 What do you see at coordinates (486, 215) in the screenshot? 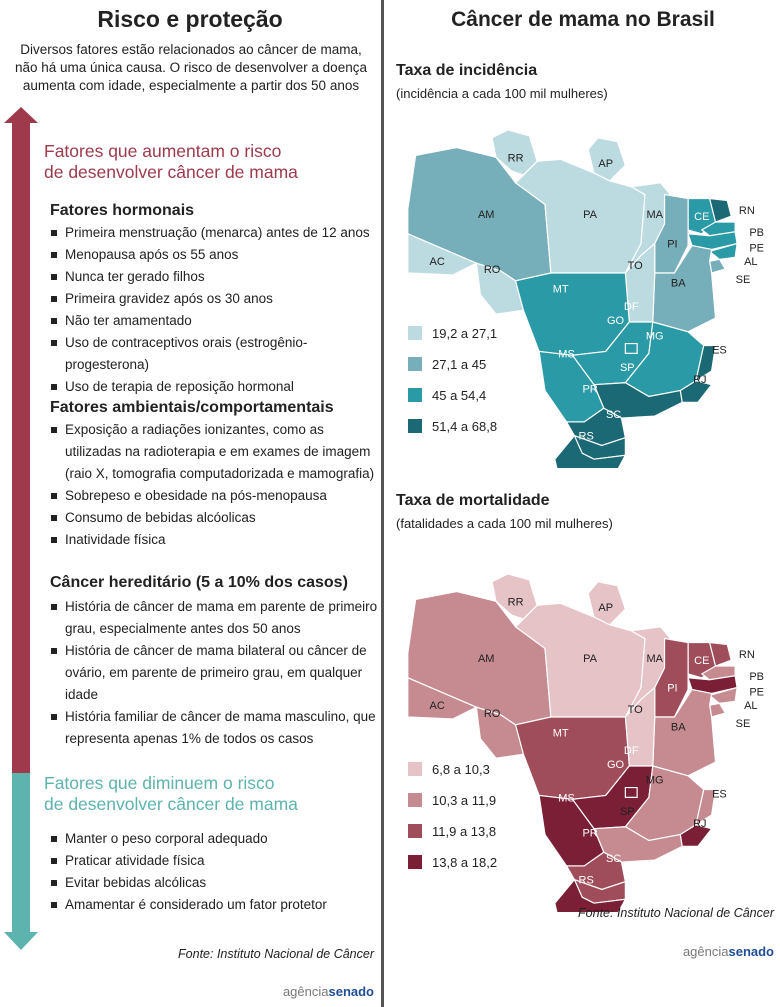
I see `state-label-am: AM` at bounding box center [486, 215].